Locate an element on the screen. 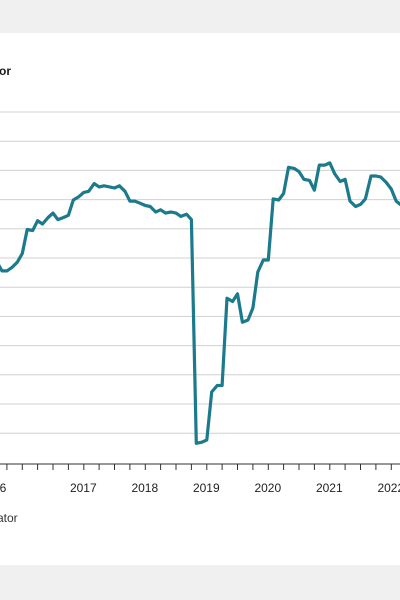 The width and height of the screenshot is (400, 600). x-tick-labels: 6 2017 2018 2019 2020 2021 2022 is located at coordinates (200, 488).